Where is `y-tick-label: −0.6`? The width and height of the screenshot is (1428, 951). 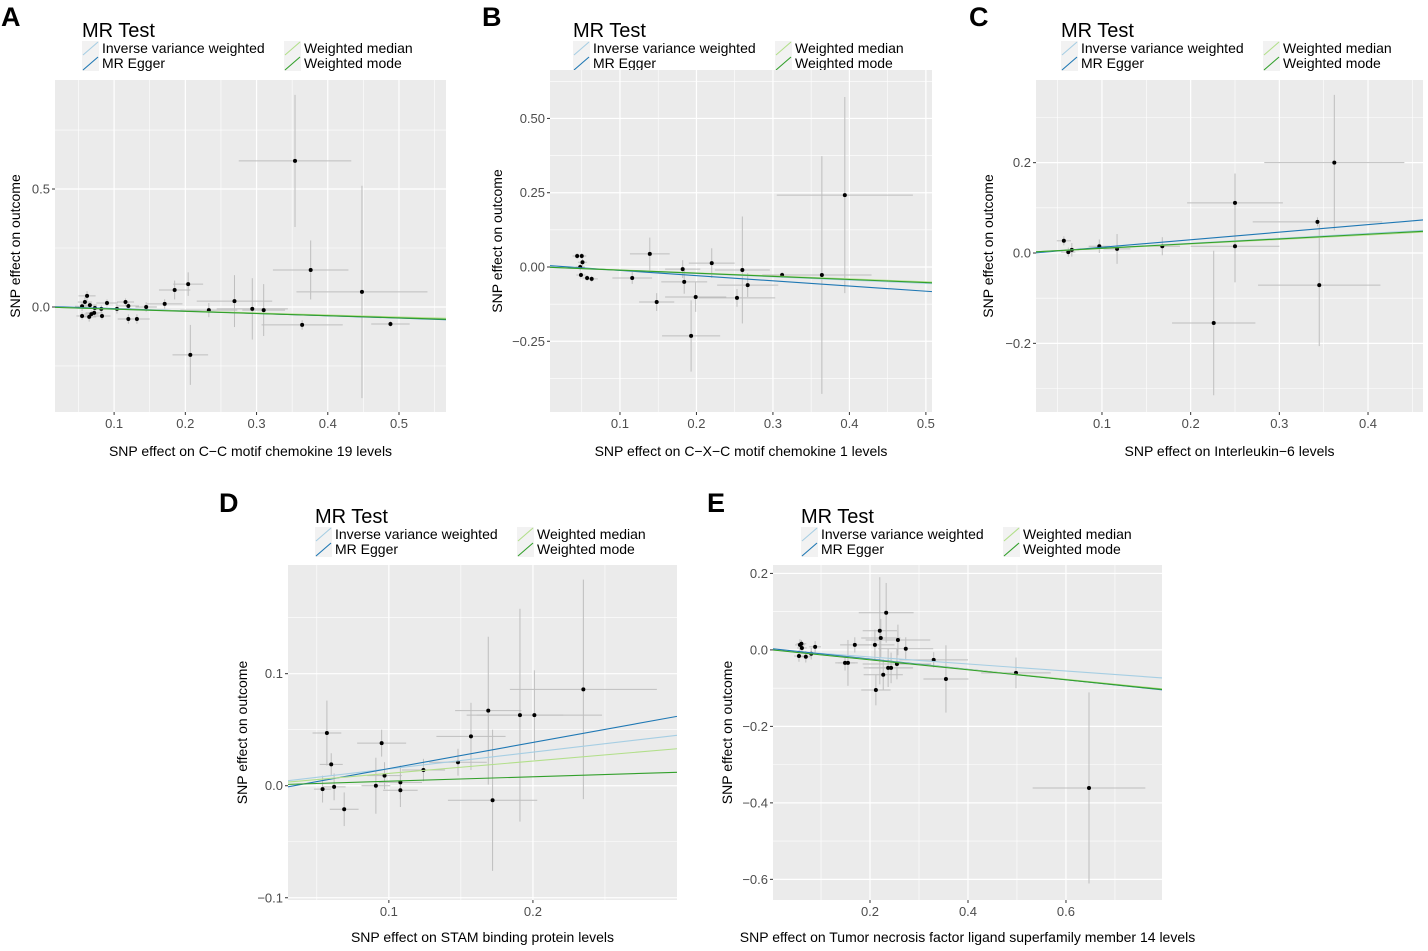
y-tick-label: −0.6 is located at coordinates (755, 879).